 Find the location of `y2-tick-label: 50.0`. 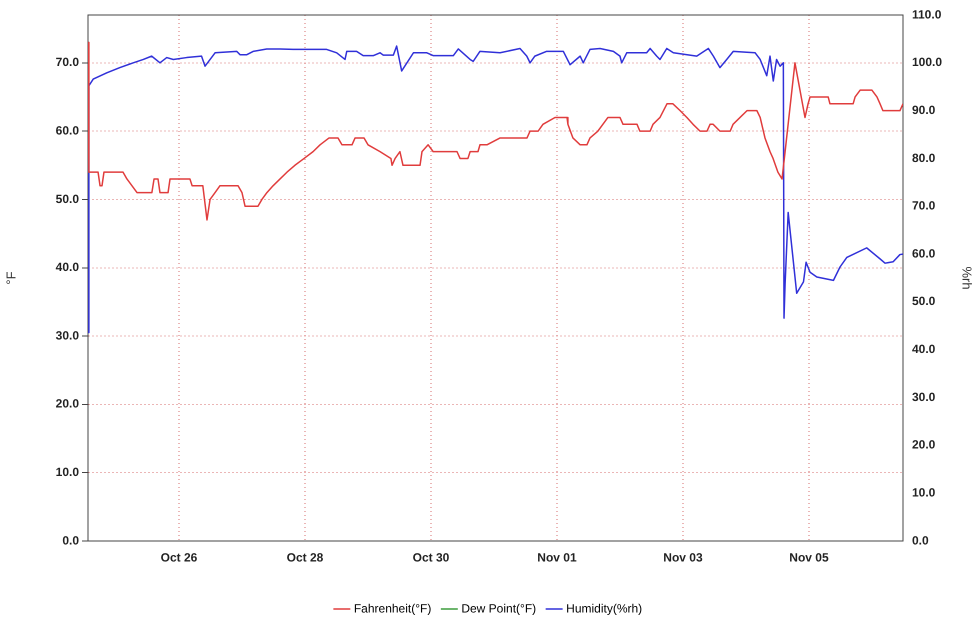

y2-tick-label: 50.0 is located at coordinates (924, 301).